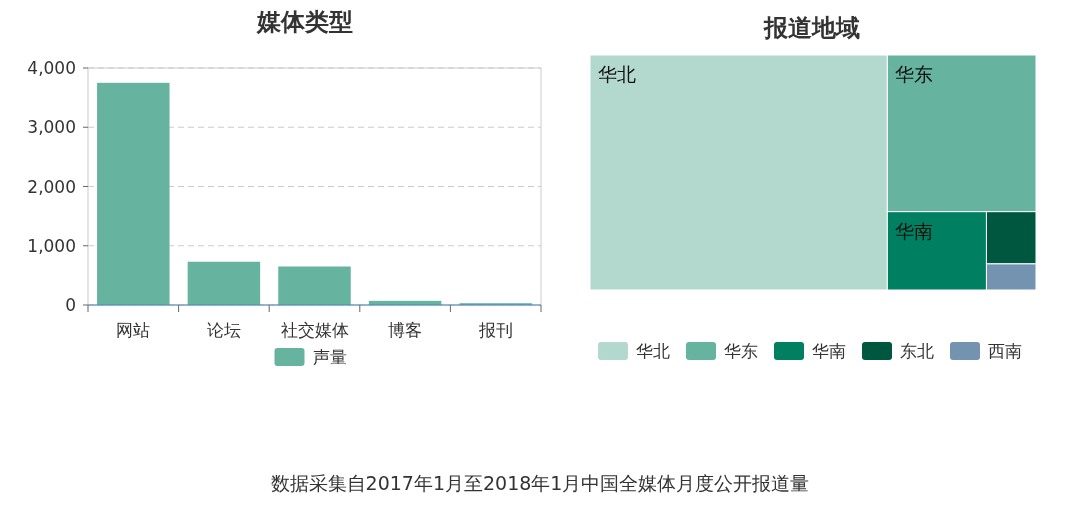 This screenshot has width=1080, height=514. I want to click on text: 报道地域, so click(811, 28).